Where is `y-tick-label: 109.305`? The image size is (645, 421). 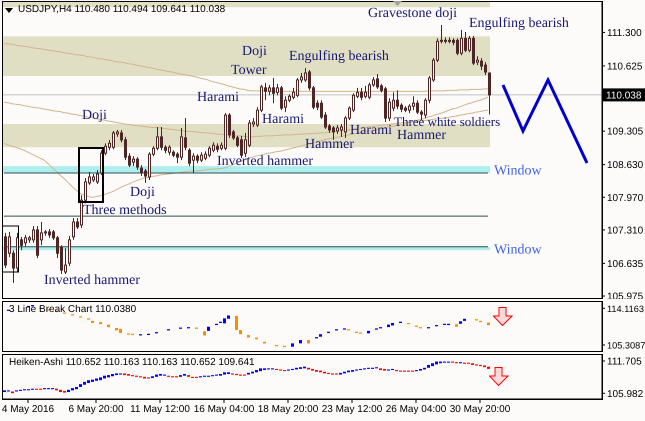
y-tick-label: 109.305 is located at coordinates (625, 132).